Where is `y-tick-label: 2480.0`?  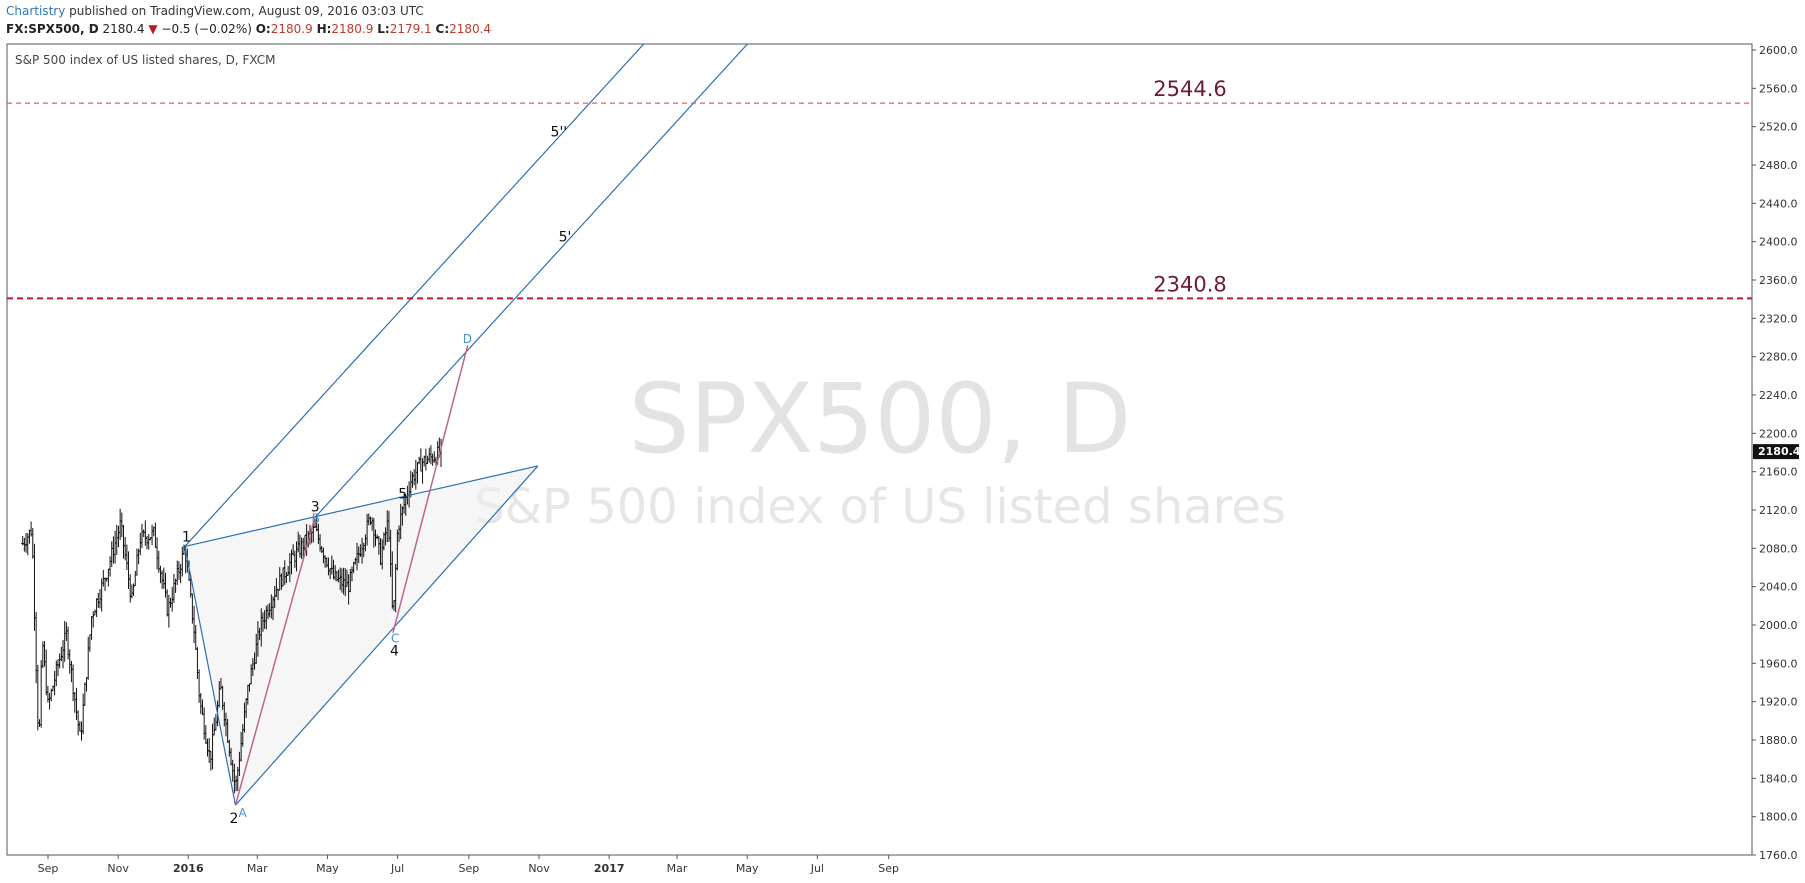 y-tick-label: 2480.0 is located at coordinates (1778, 165).